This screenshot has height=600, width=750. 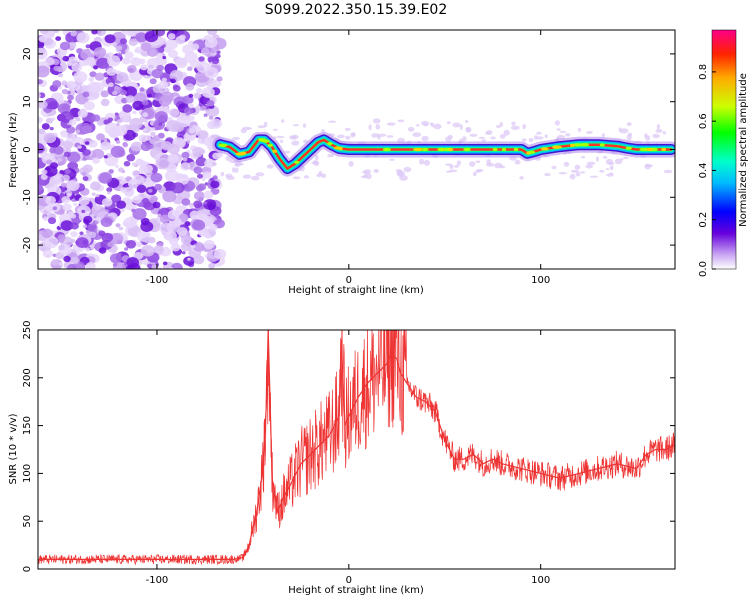 I want to click on snr-y-axis-label: SNR (10 * v/v), so click(x=13, y=448).